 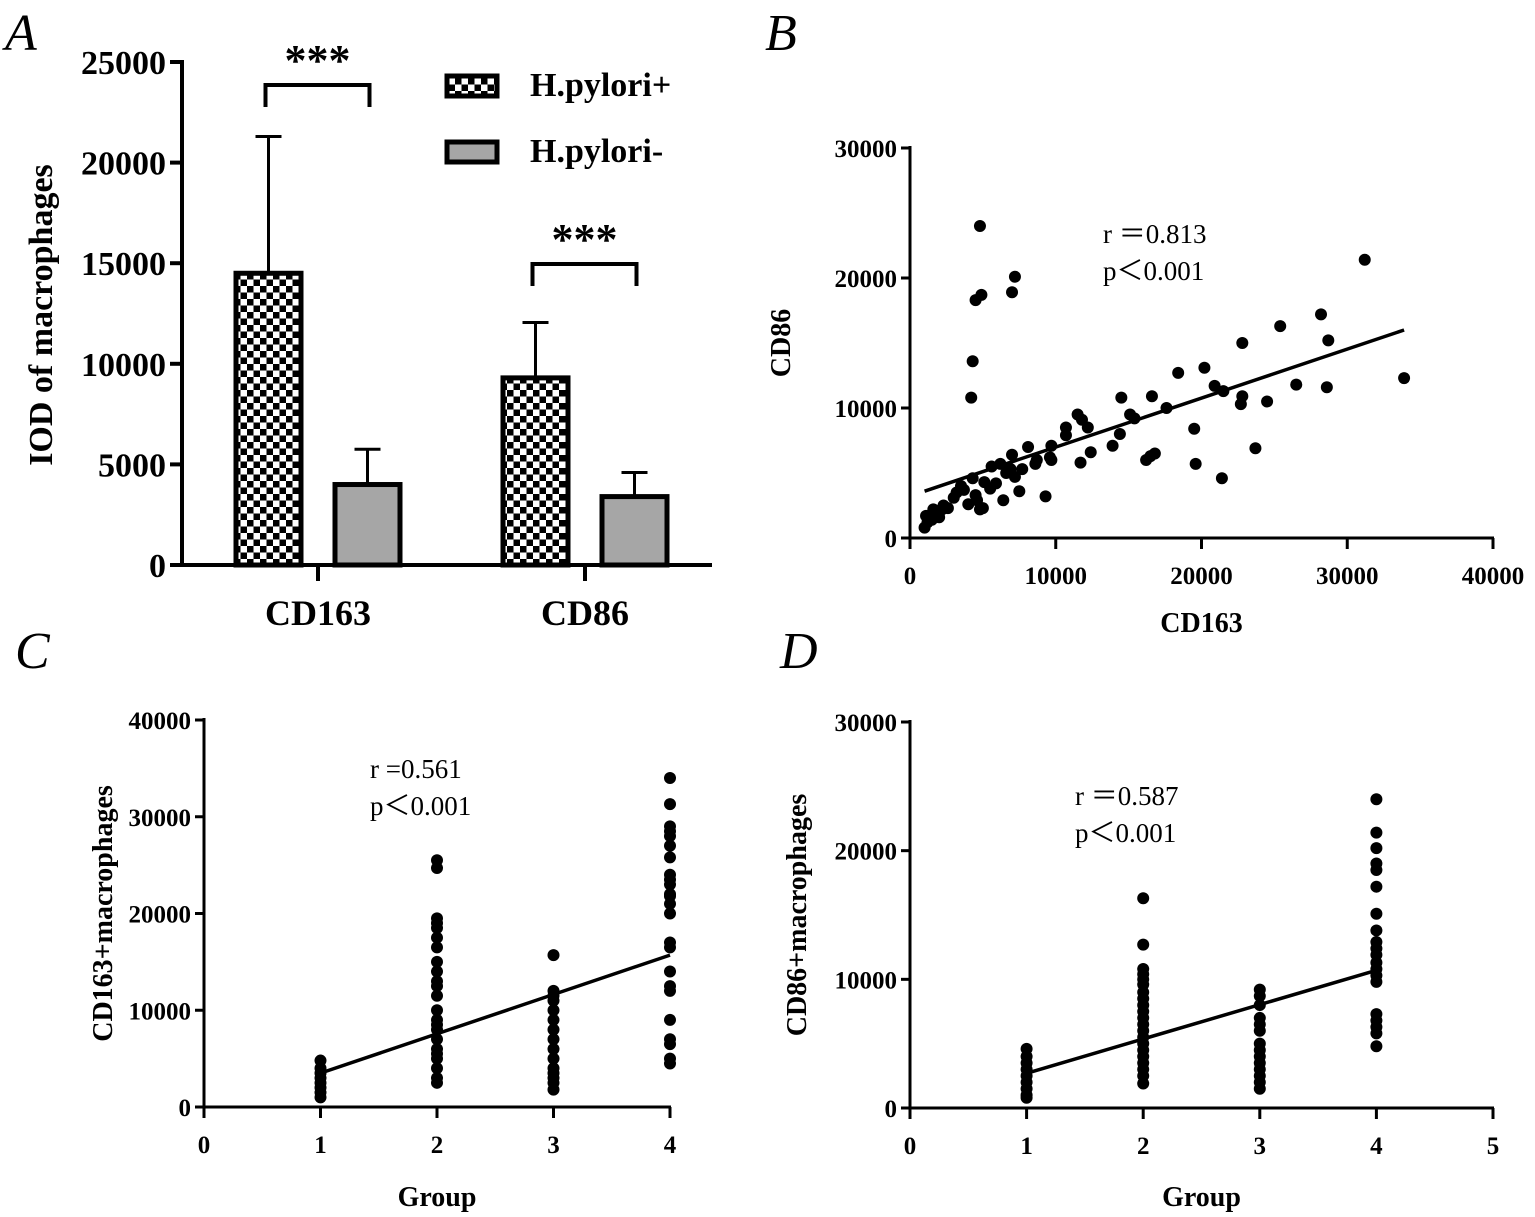 I want to click on x-tick-label: 40000, so click(x=1493, y=576).